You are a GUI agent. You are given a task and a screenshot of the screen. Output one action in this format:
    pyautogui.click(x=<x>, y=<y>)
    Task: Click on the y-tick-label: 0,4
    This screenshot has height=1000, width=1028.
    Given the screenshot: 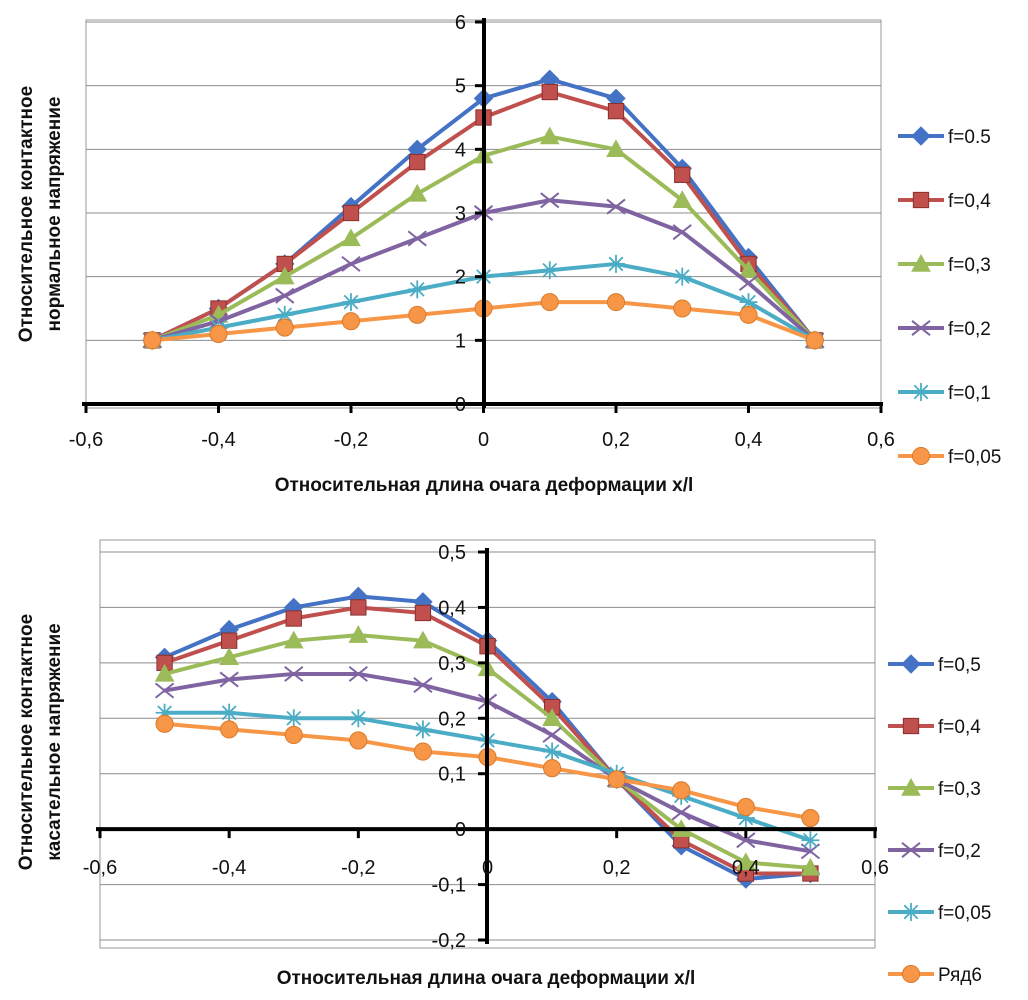 What is the action you would take?
    pyautogui.click(x=452, y=608)
    